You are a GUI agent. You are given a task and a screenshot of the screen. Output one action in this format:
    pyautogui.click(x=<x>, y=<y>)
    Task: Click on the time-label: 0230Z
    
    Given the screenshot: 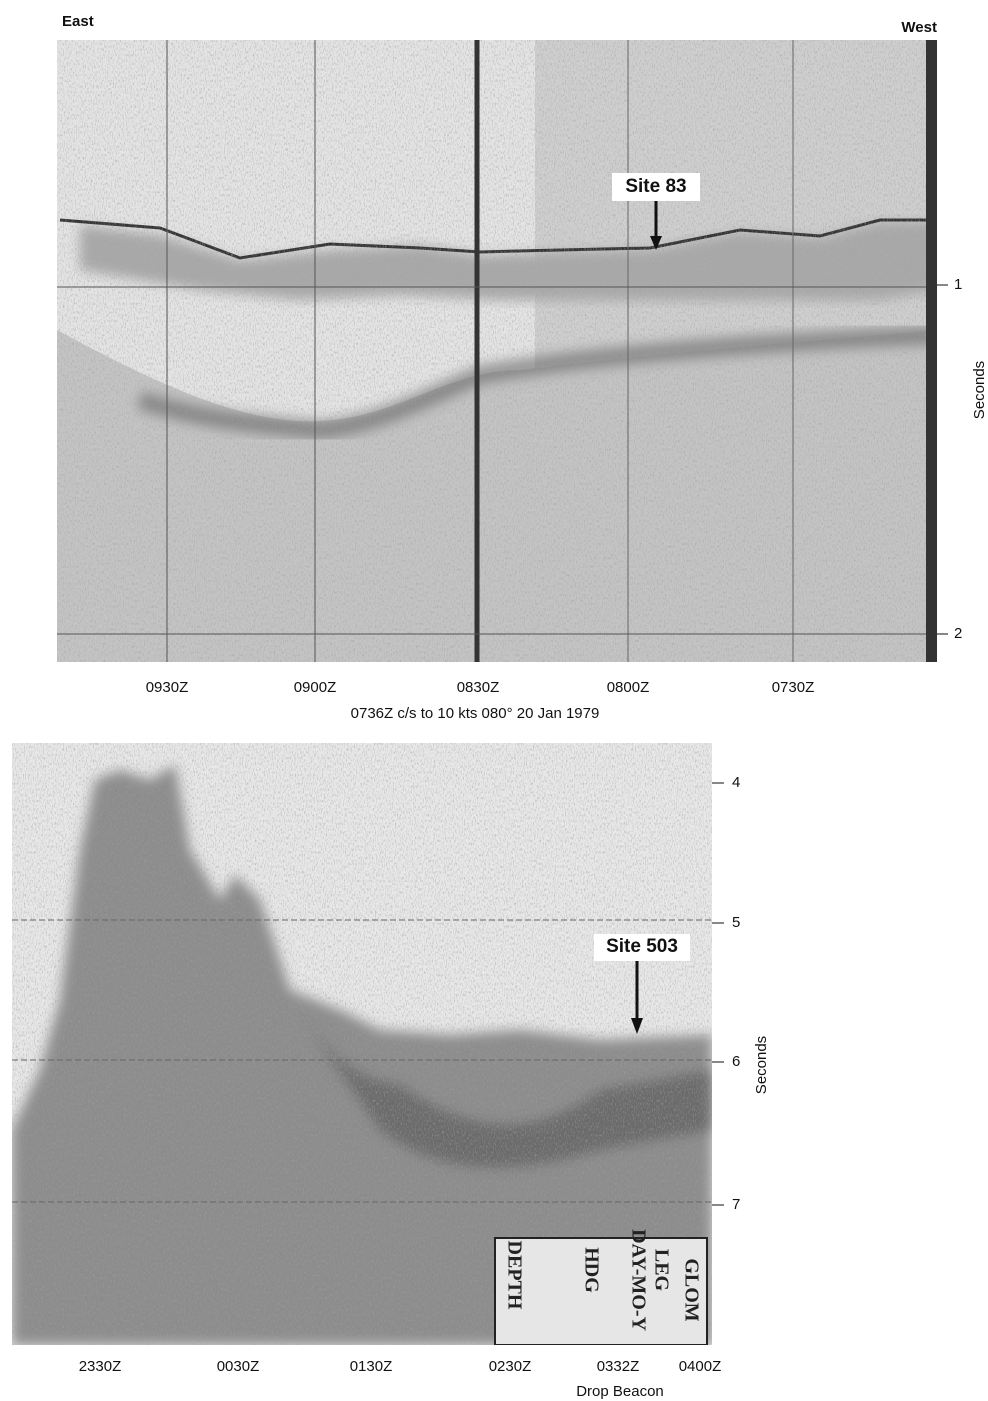 What is the action you would take?
    pyautogui.click(x=510, y=1366)
    